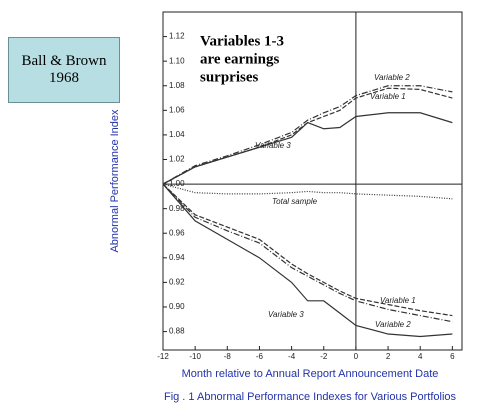 The height and width of the screenshot is (415, 498). I want to click on y-tick-label: 1.12, so click(177, 36).